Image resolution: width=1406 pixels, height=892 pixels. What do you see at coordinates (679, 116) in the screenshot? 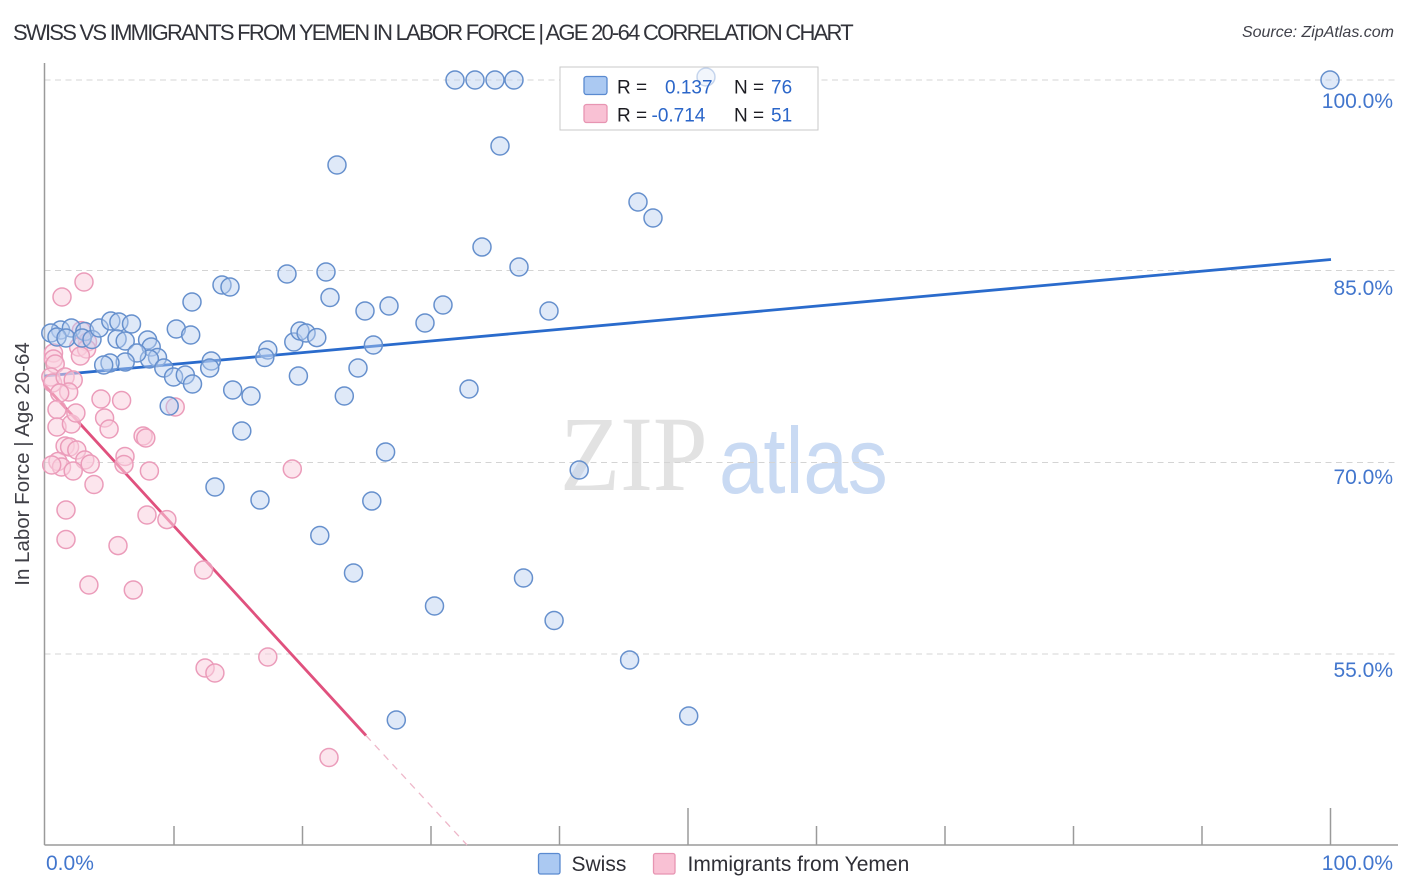
I see `svg-text: -0.714` at bounding box center [679, 116].